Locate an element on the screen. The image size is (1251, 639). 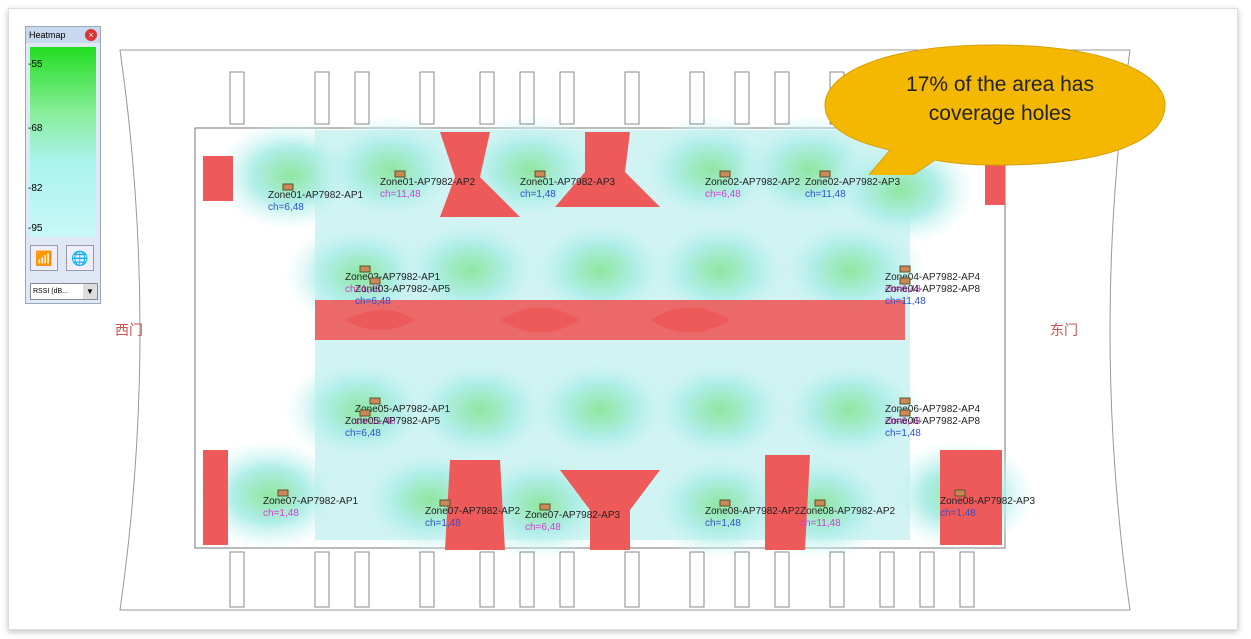
ap-name: Zone08-AP7982-AP3 is located at coordinates (988, 501).